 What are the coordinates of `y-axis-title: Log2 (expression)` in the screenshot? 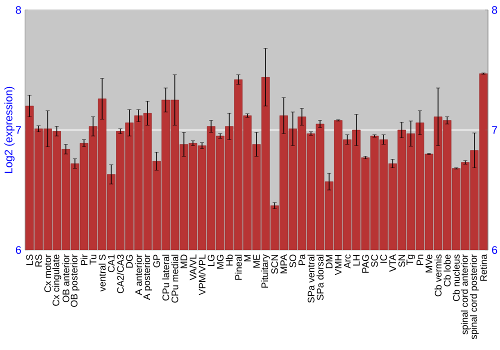 It's located at (9, 129).